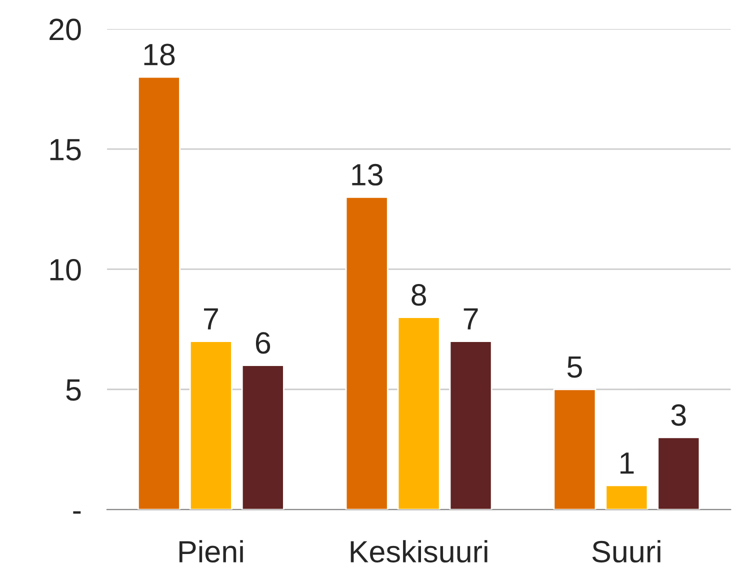 The image size is (738, 579). Describe the element at coordinates (159, 55) in the screenshot. I see `data-label: 18` at that location.